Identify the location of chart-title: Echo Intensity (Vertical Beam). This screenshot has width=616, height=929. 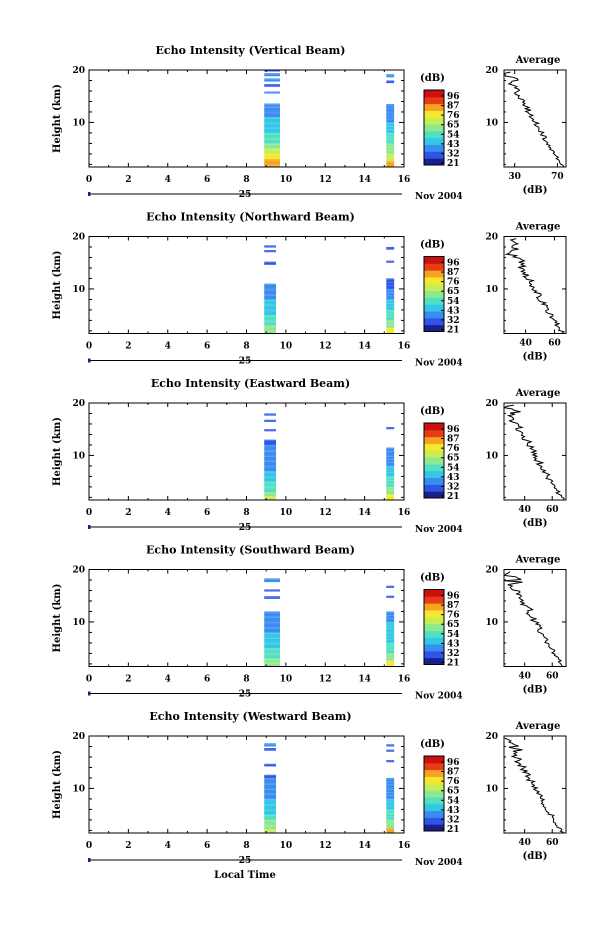
(250, 50).